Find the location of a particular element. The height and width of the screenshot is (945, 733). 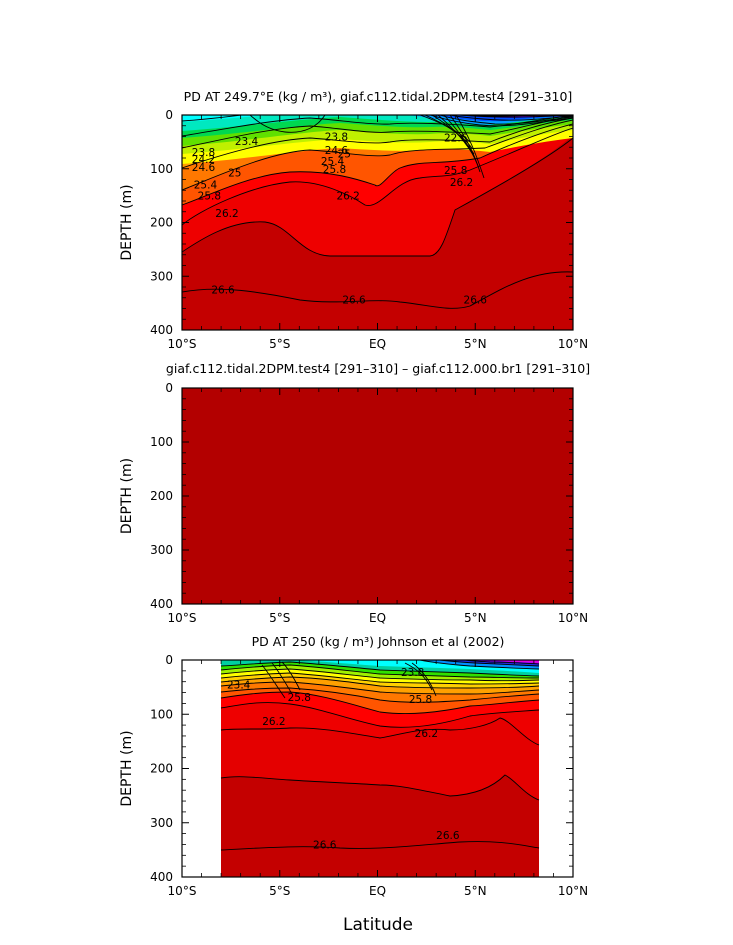

contour-label: 22.6 is located at coordinates (456, 139).